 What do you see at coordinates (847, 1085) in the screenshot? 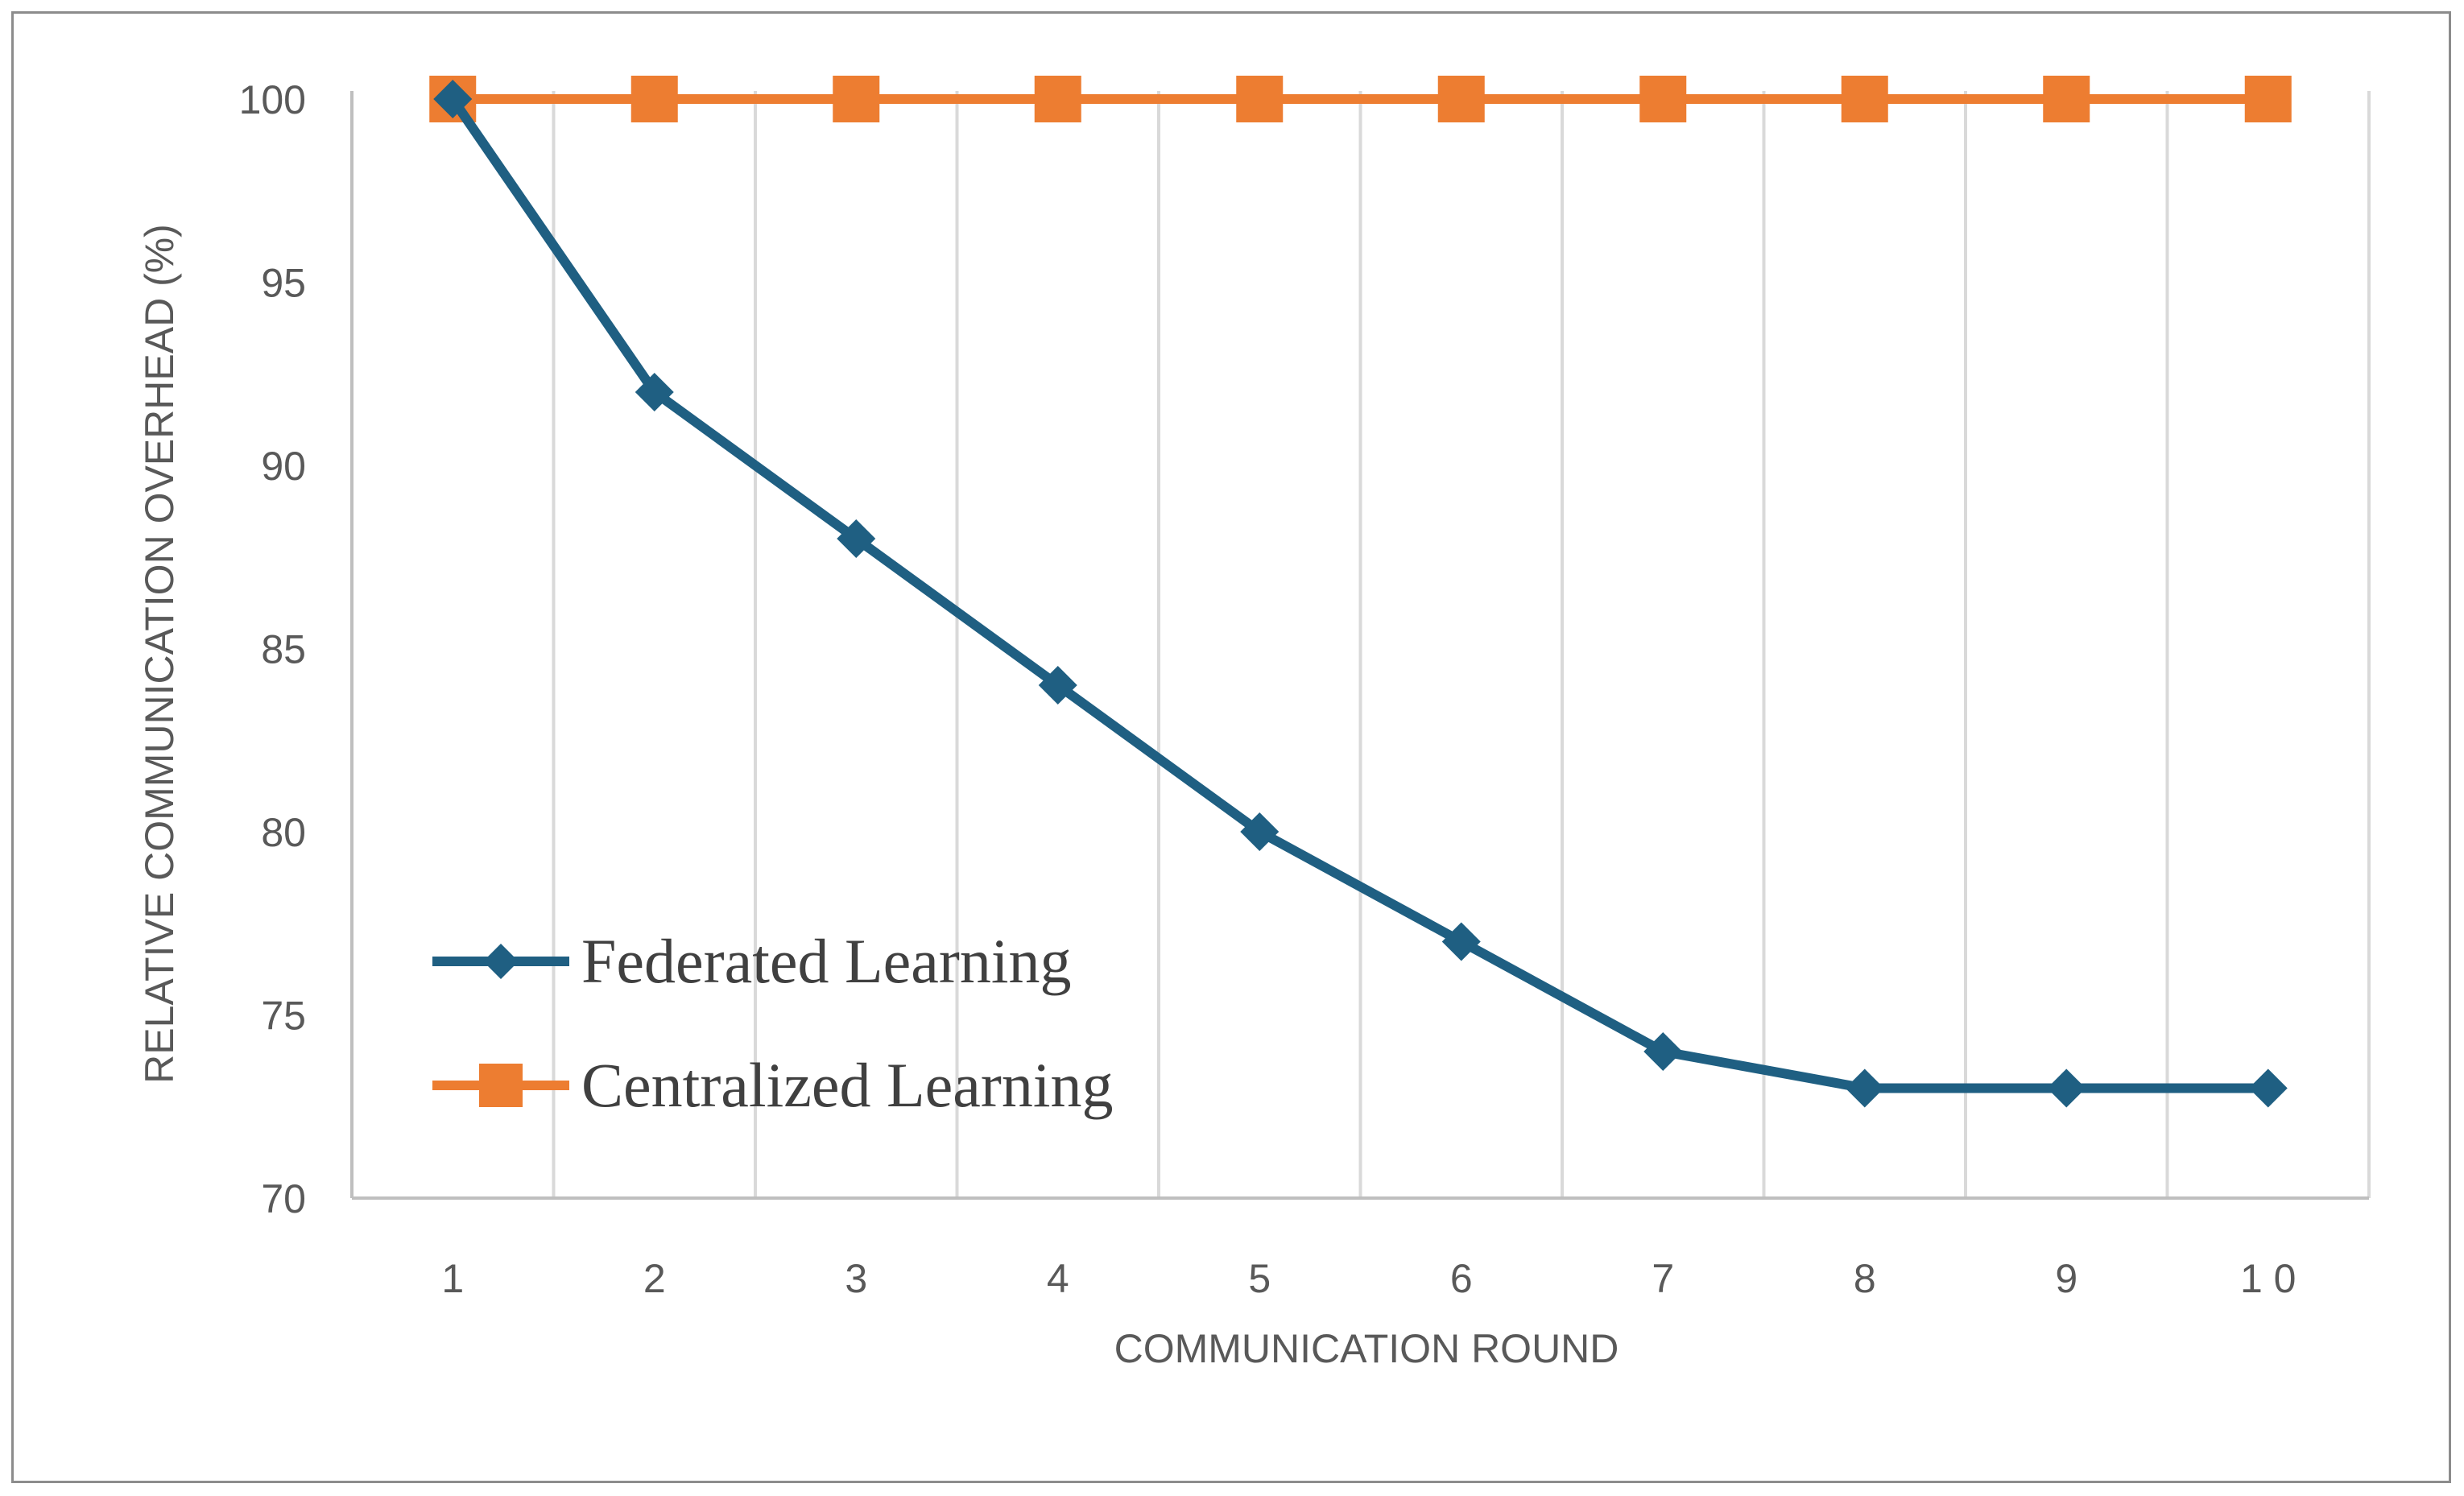
I see `legend-label-centralized: Centralized Learning` at bounding box center [847, 1085].